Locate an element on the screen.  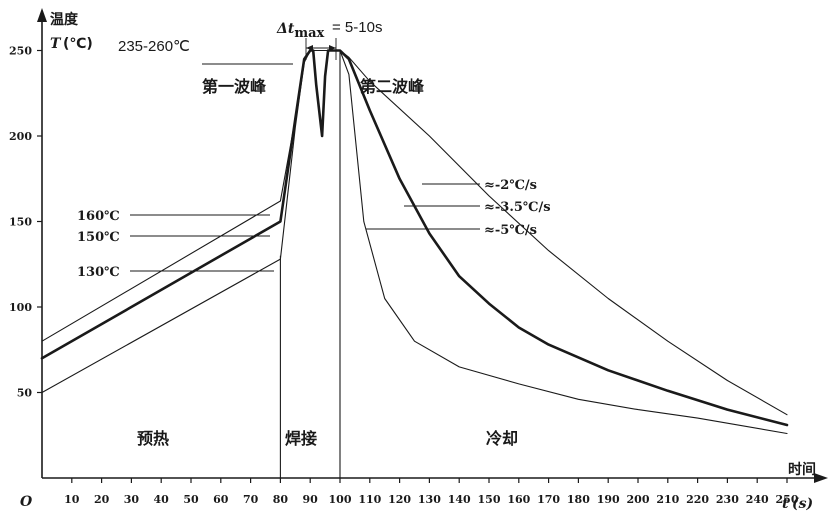
y-axis-title-symbol: T is located at coordinates (56, 44).